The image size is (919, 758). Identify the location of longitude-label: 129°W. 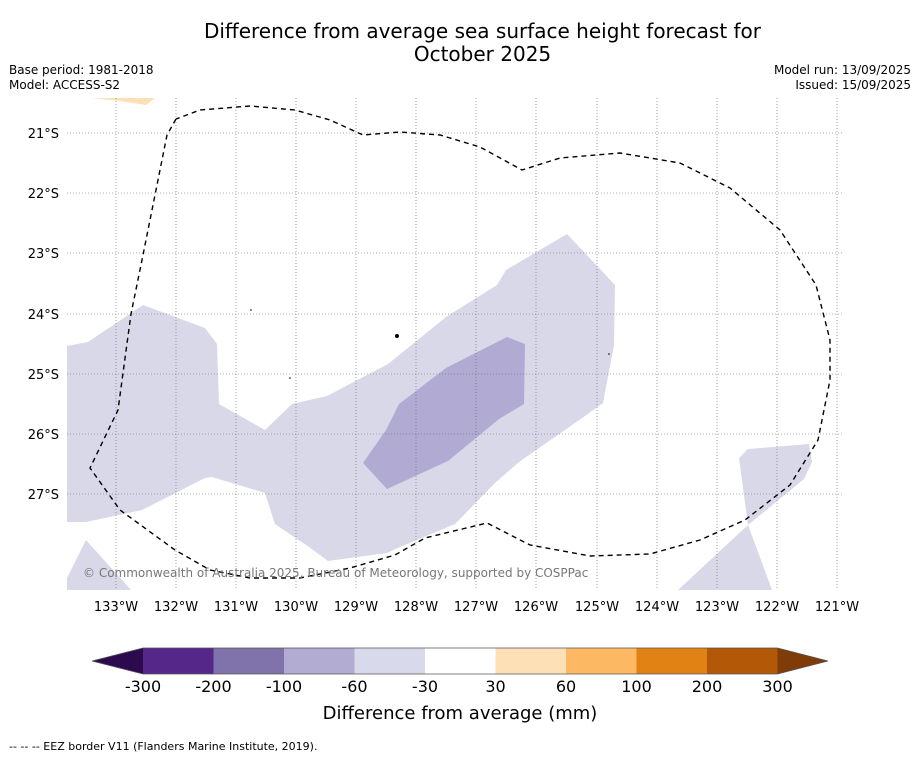
(356, 607).